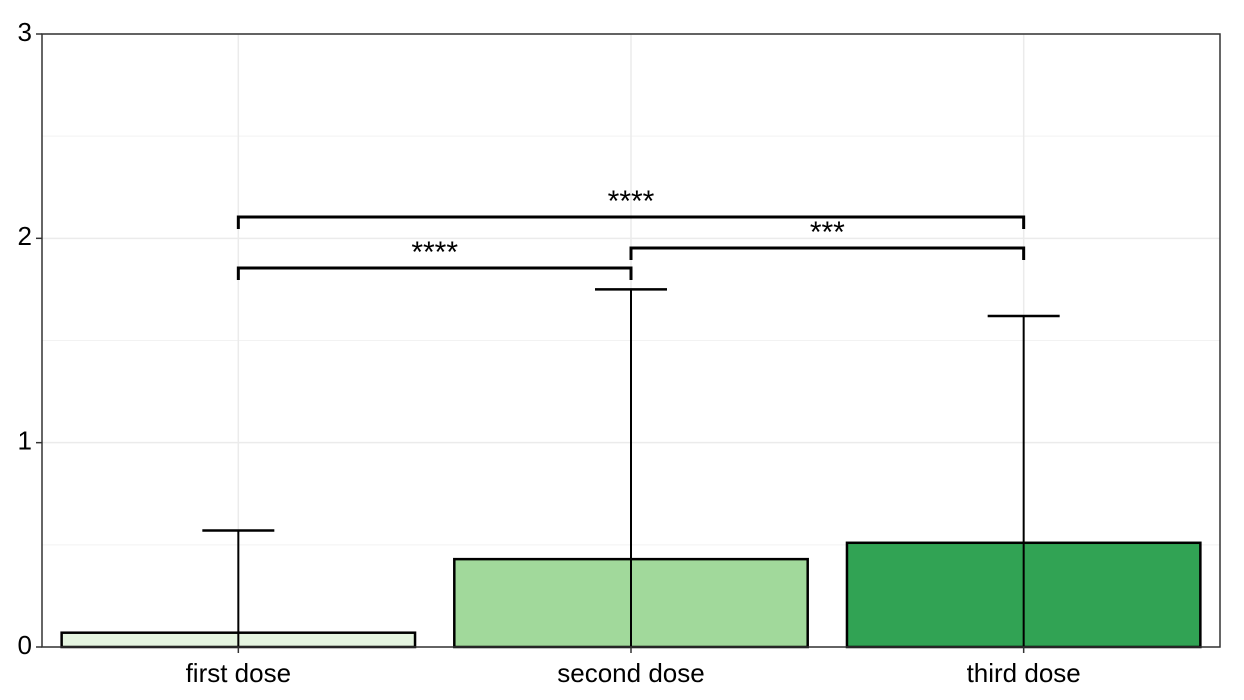  What do you see at coordinates (25, 441) in the screenshot?
I see `y-tick-label: 1` at bounding box center [25, 441].